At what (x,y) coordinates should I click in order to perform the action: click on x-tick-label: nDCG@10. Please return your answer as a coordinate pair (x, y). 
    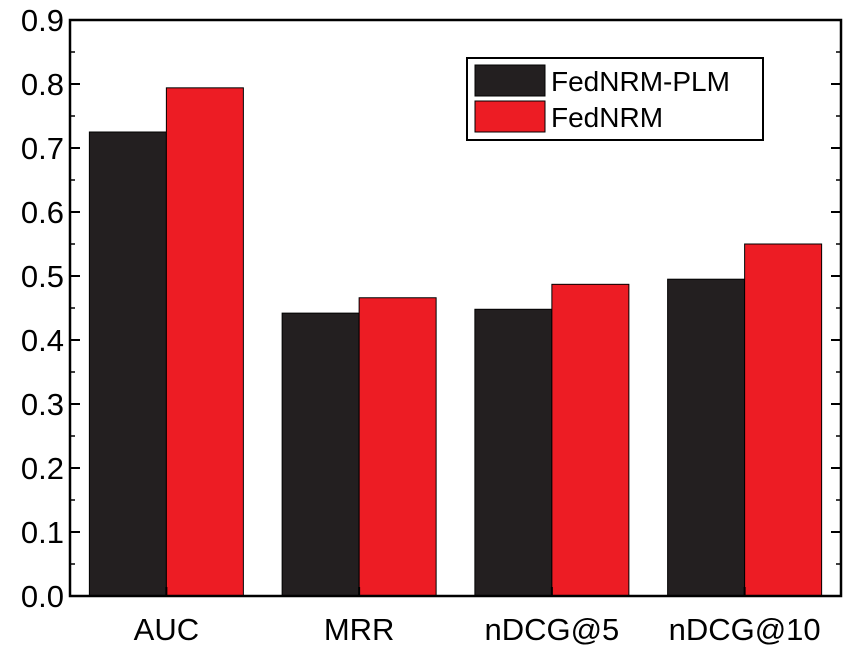
    Looking at the image, I should click on (745, 629).